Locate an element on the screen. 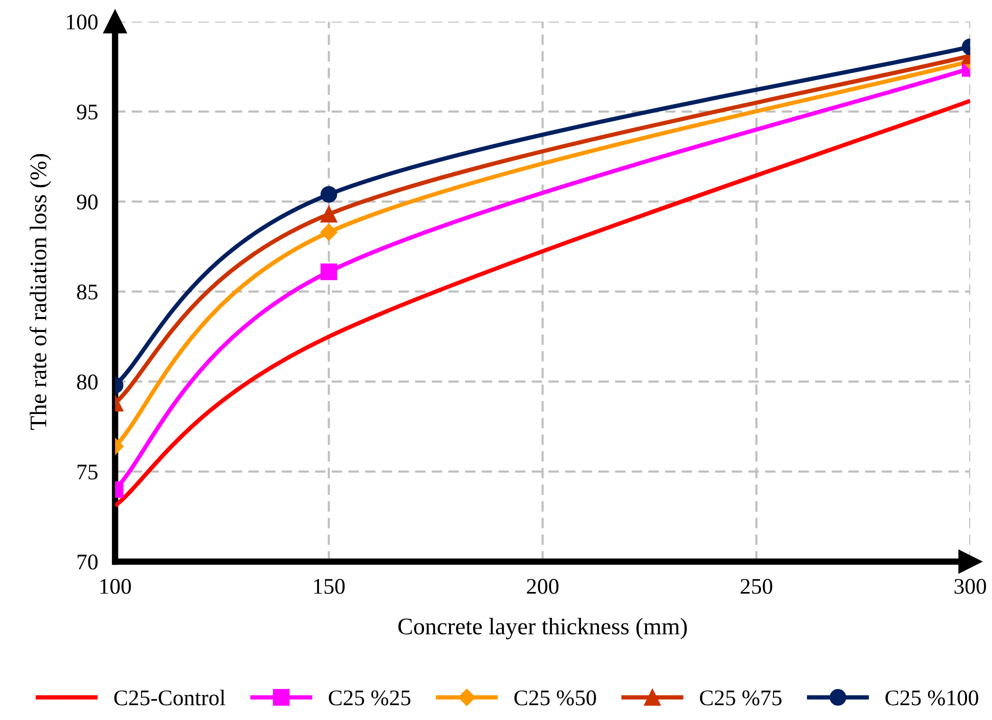 The width and height of the screenshot is (992, 720). y-tick-label: 90 is located at coordinates (87, 202).